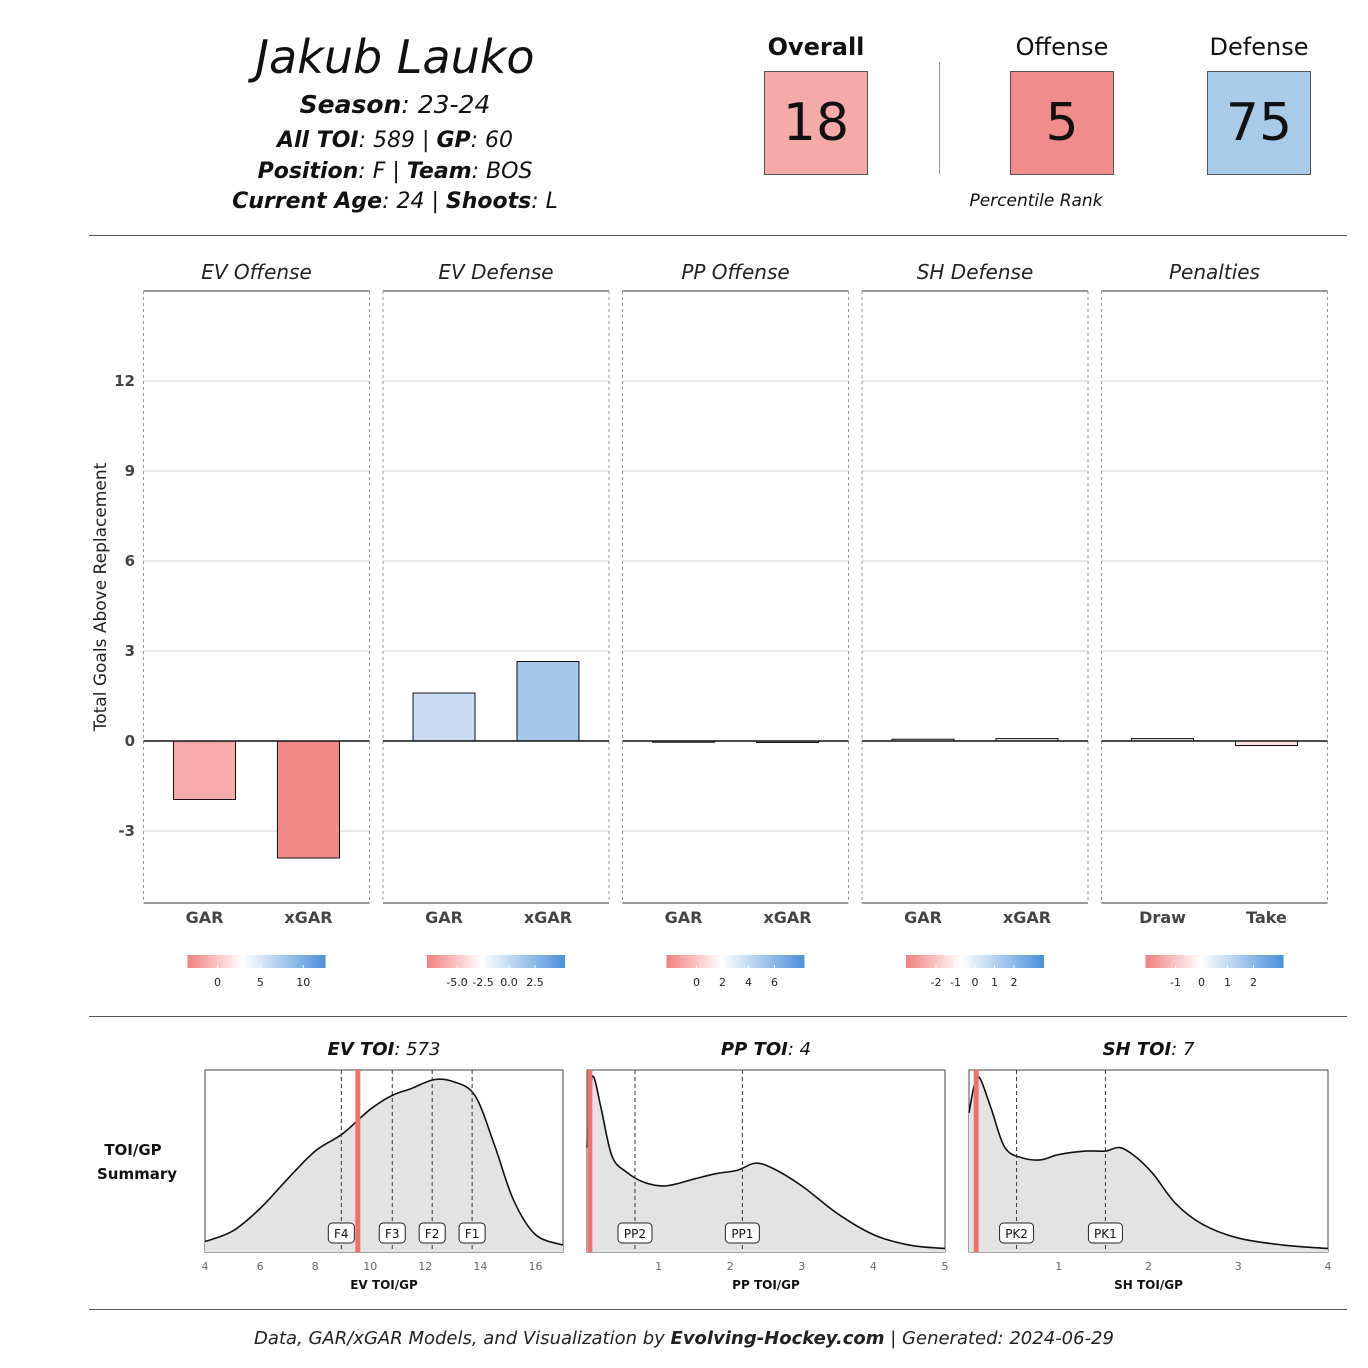 The width and height of the screenshot is (1368, 1368). I want to click on x-axis-title: EV TOI/GP, so click(384, 1285).